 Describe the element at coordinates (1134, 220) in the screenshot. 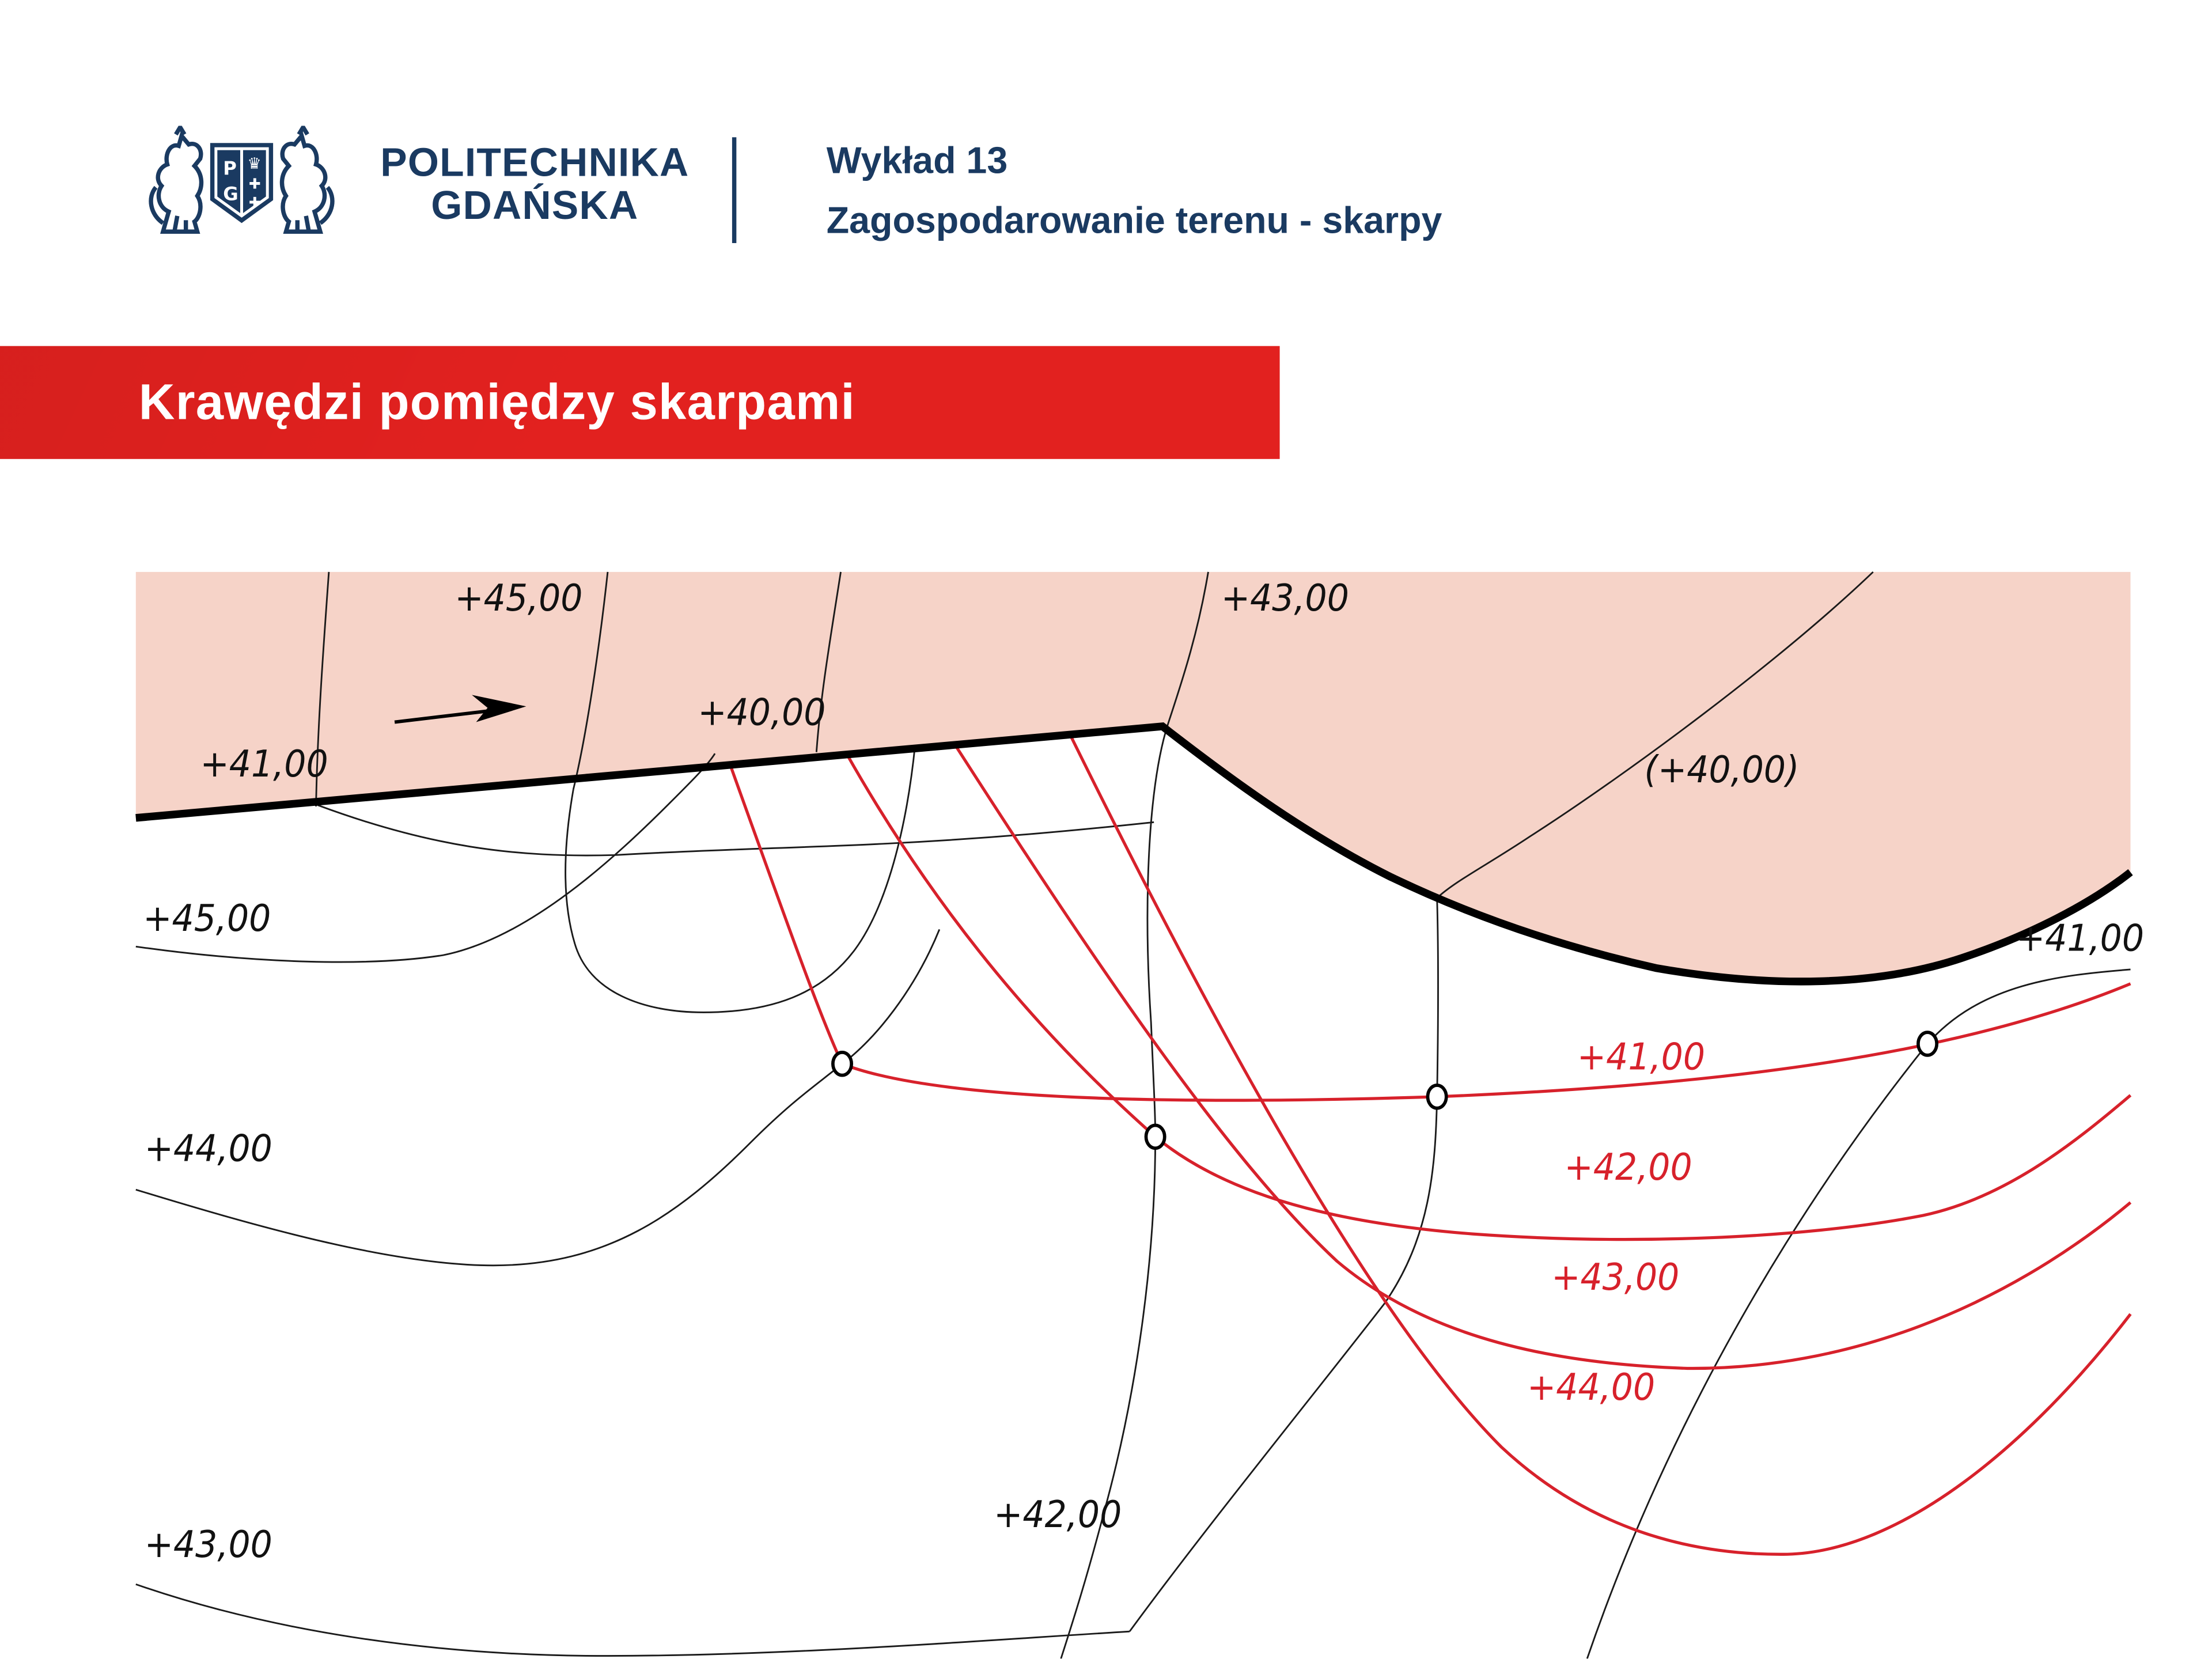

I see `lecture-subtitle: Zagospodarowanie terenu - skarpy` at that location.